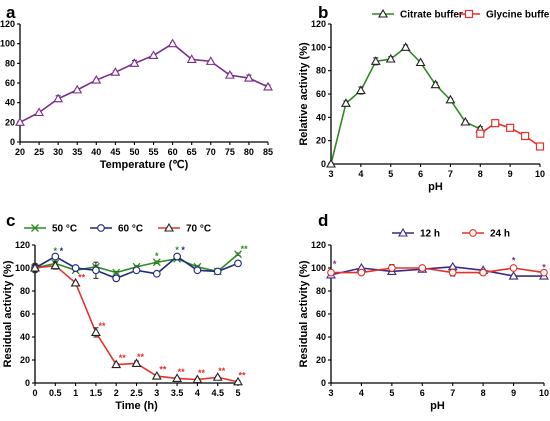  What do you see at coordinates (7, 44) in the screenshot?
I see `y-tick-label: 100` at bounding box center [7, 44].